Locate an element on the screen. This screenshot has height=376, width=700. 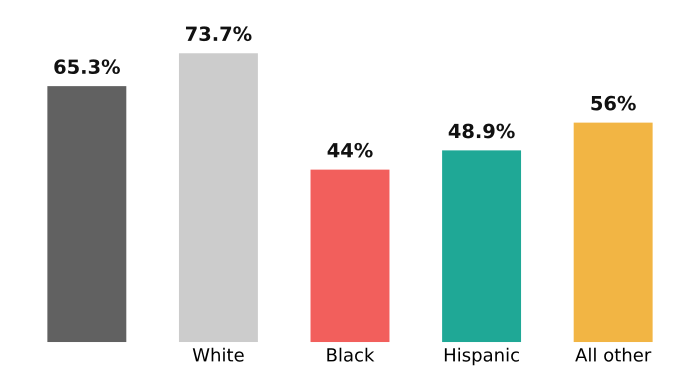
data-label: 56% is located at coordinates (613, 103).